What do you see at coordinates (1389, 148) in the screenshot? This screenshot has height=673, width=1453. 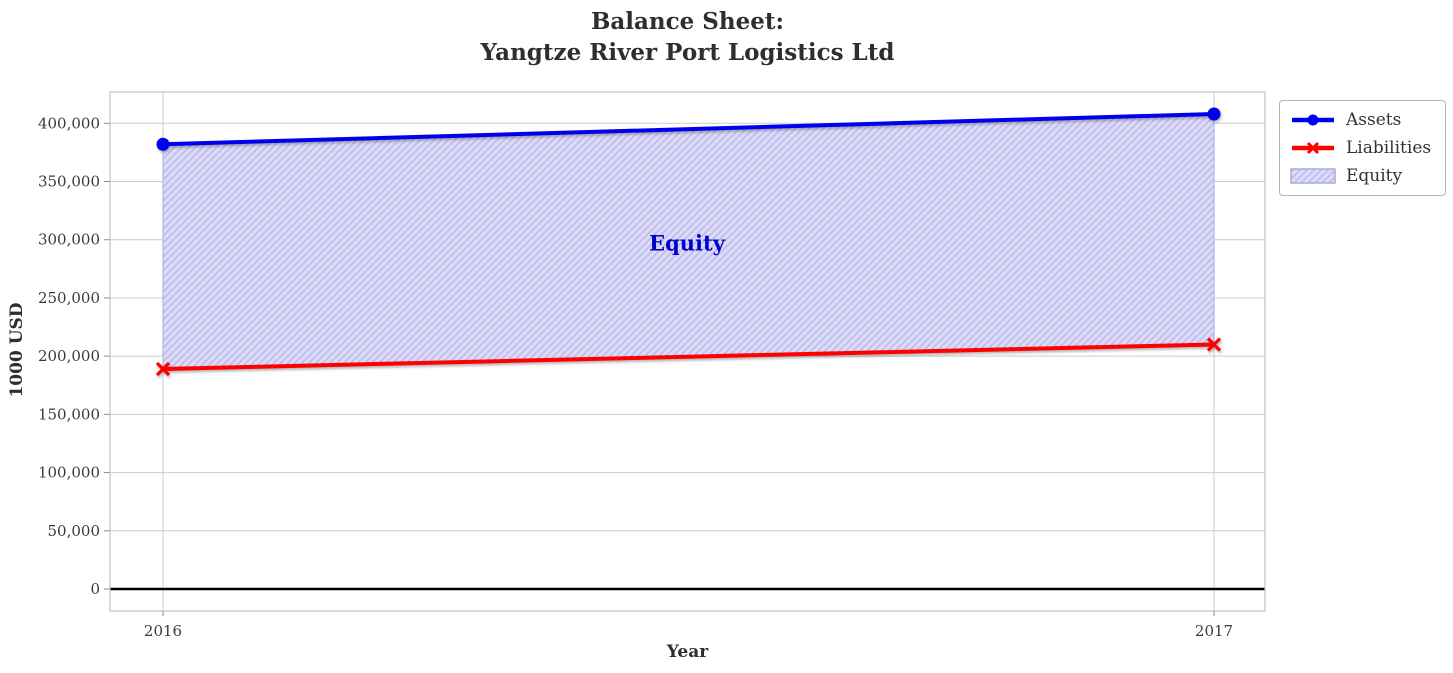 I see `legend-label-liabilities: Liabilities` at bounding box center [1389, 148].